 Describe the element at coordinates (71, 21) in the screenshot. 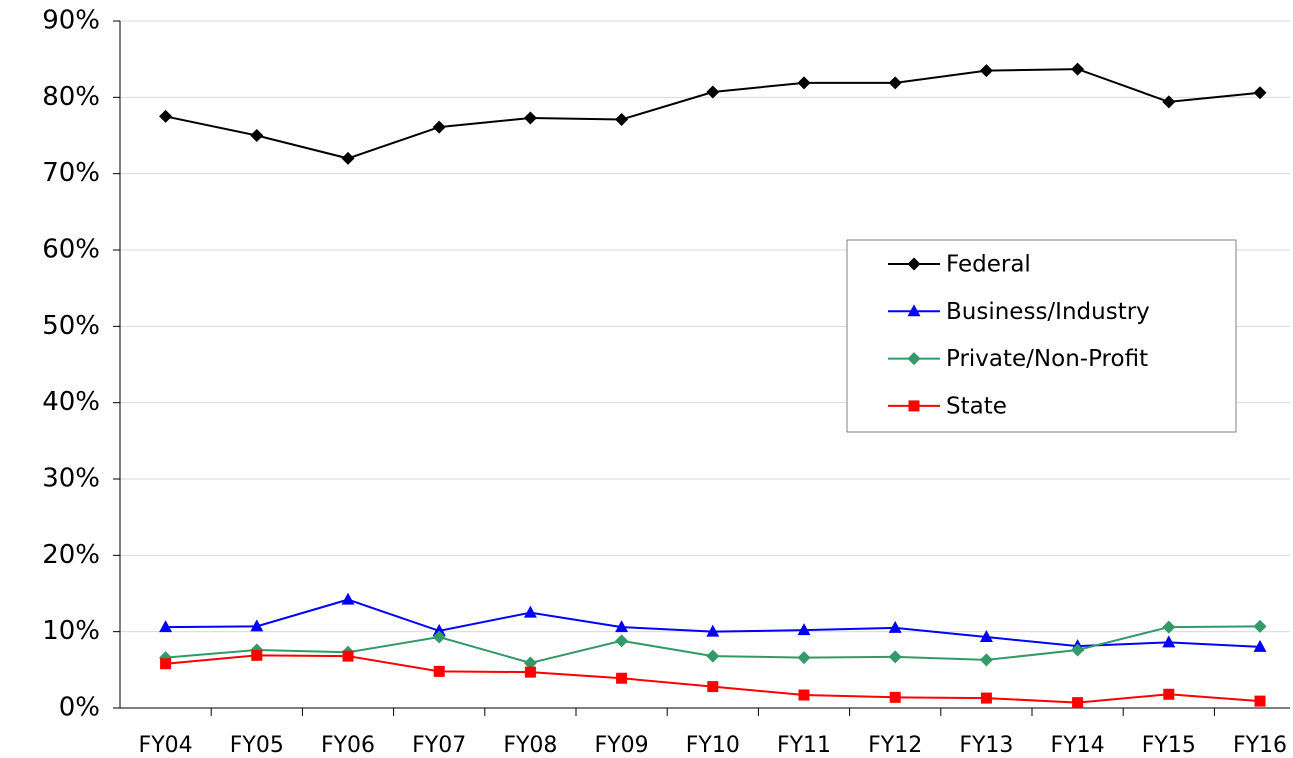

I see `y-tick-label: 90%` at that location.